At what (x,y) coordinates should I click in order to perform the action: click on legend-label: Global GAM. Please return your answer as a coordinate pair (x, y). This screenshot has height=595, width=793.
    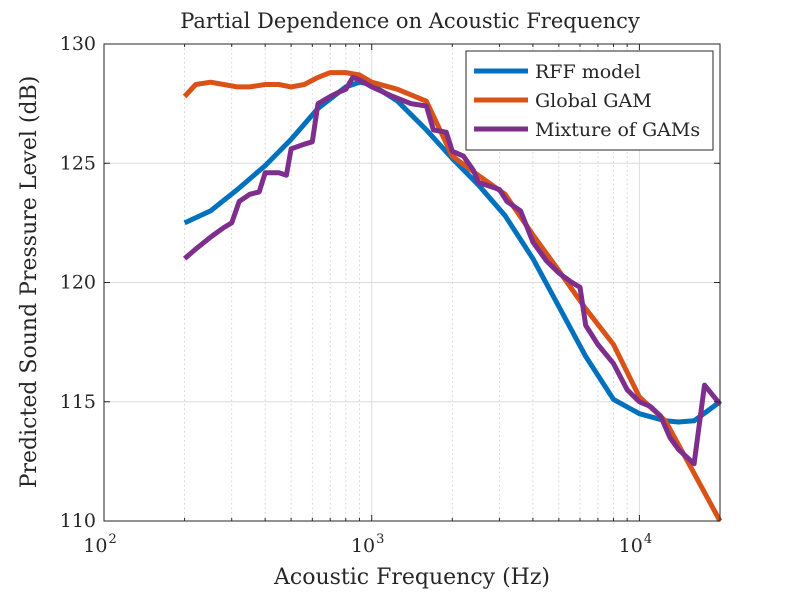
    Looking at the image, I should click on (593, 101).